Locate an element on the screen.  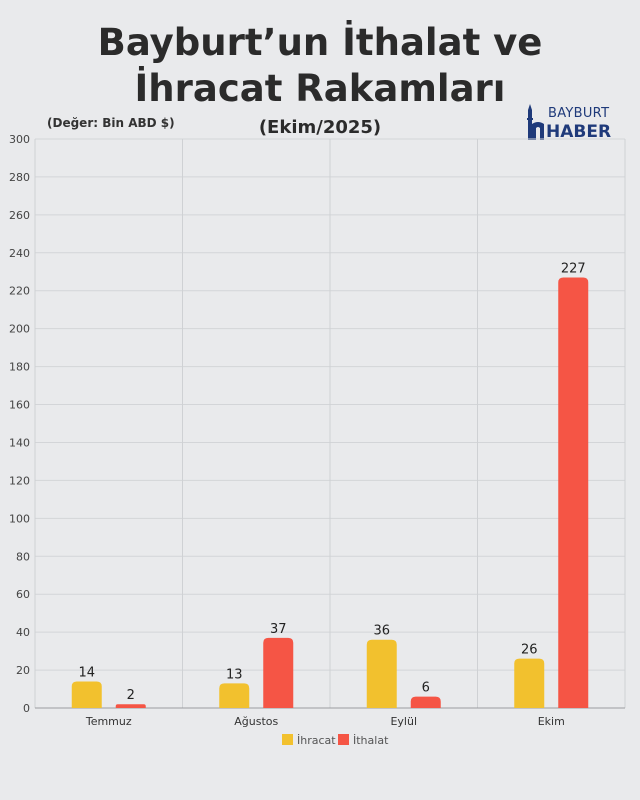
data-label: 13 is located at coordinates (234, 674).